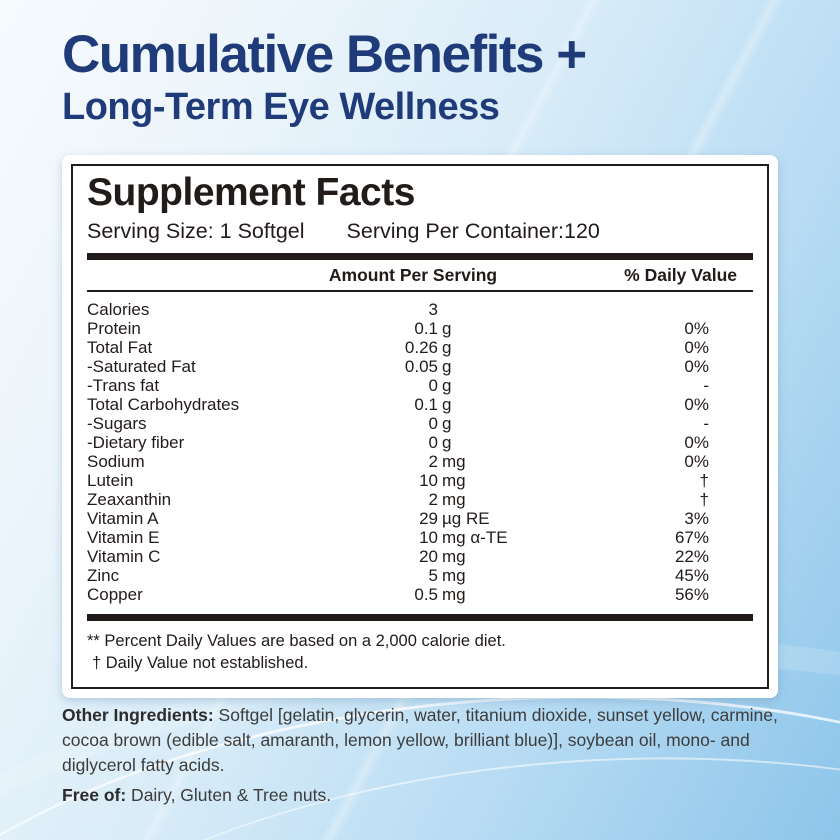  I want to click on table-row: -Sugars 0 g -, so click(420, 423).